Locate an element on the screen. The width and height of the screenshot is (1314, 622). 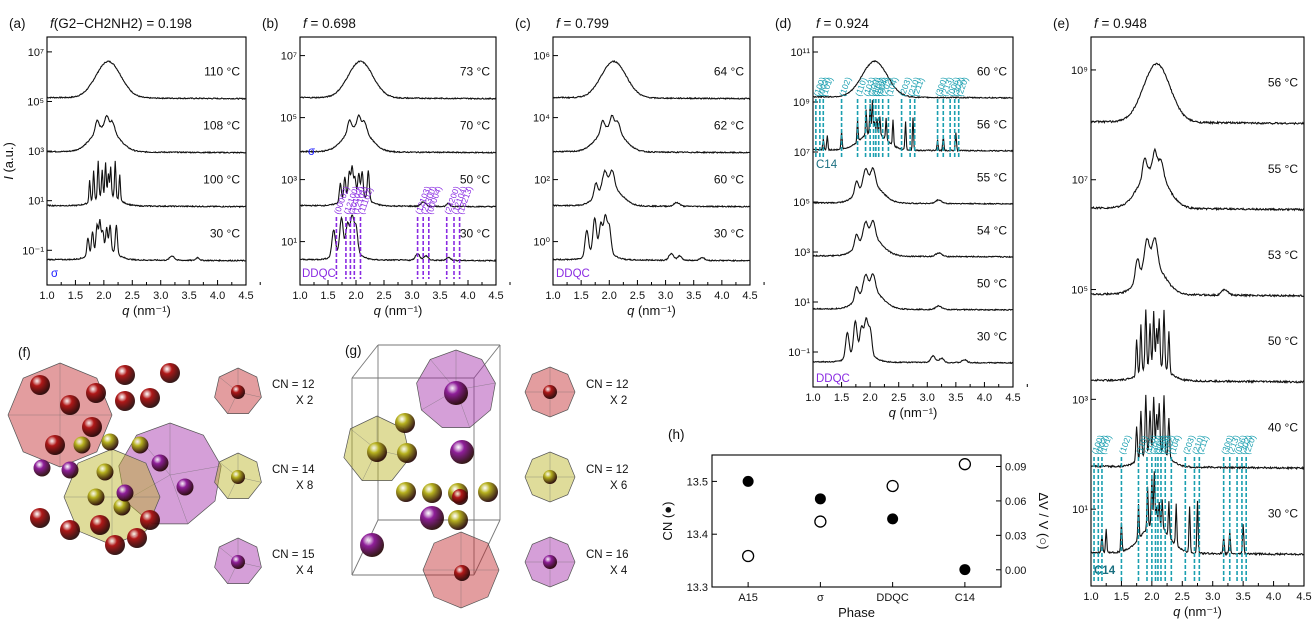
coordination-number: CN = 14 is located at coordinates (293, 470).